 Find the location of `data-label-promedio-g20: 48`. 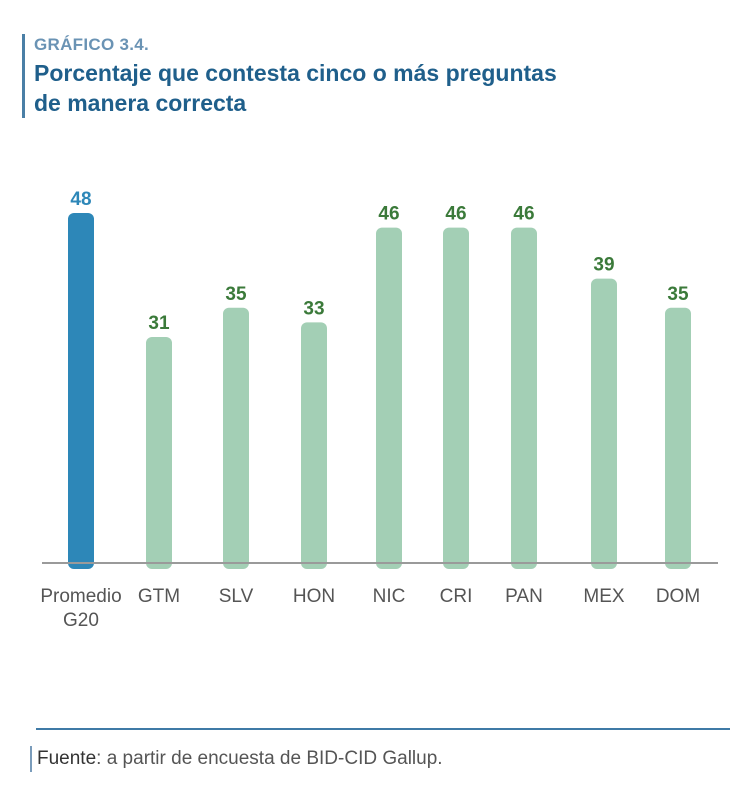

data-label-promedio-g20: 48 is located at coordinates (80, 199).